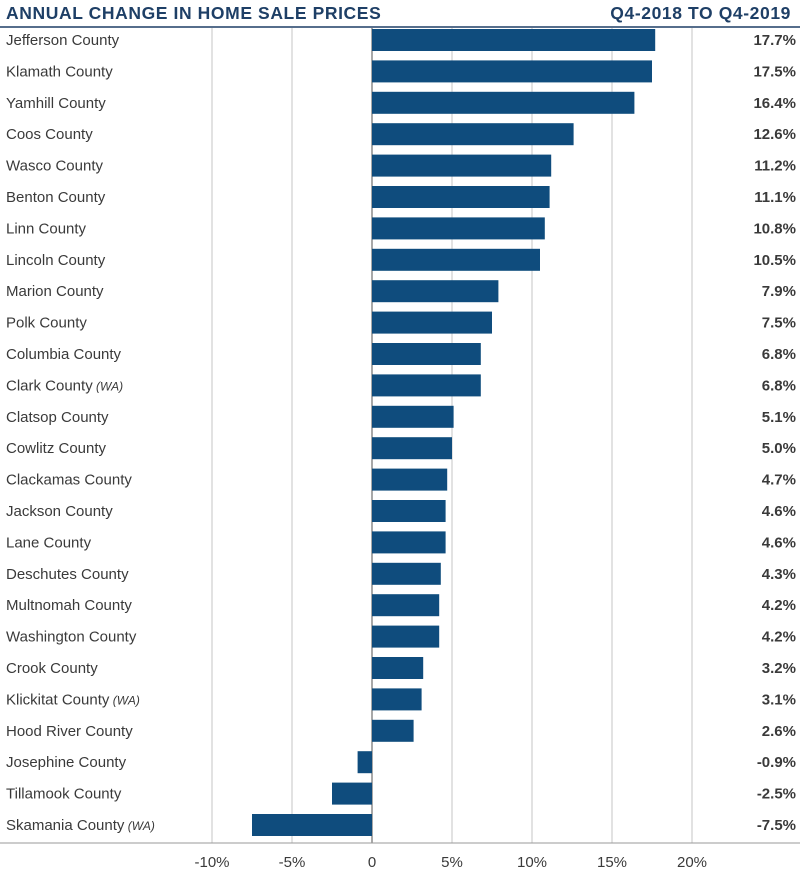  I want to click on category-label: Lincoln County, so click(56, 260).